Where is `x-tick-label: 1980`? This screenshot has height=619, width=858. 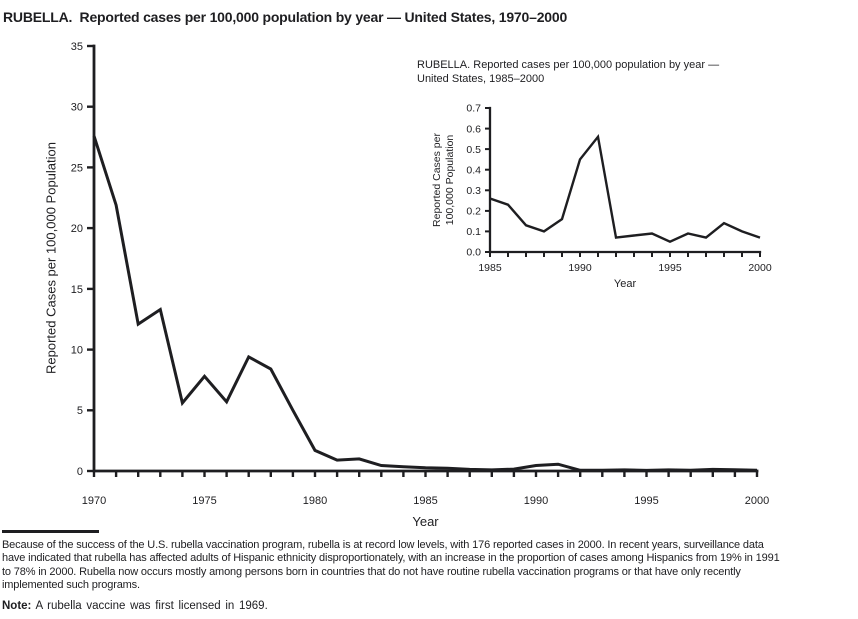 x-tick-label: 1980 is located at coordinates (315, 501).